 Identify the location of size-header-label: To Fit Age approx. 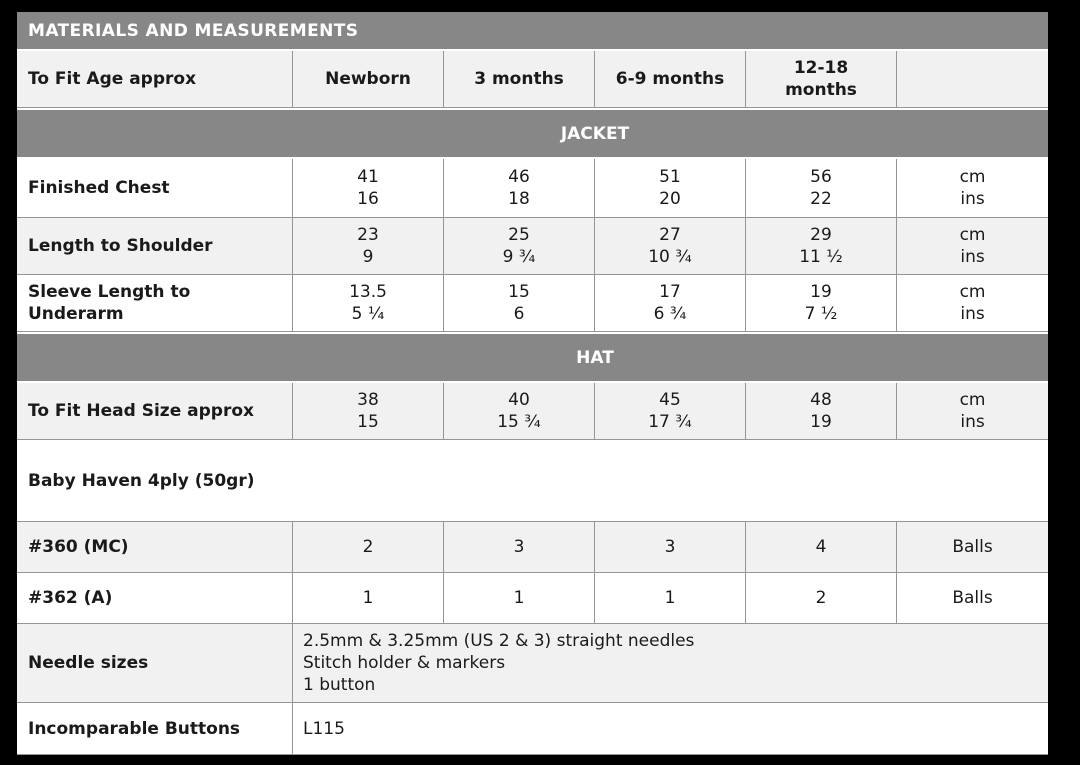
(155, 79).